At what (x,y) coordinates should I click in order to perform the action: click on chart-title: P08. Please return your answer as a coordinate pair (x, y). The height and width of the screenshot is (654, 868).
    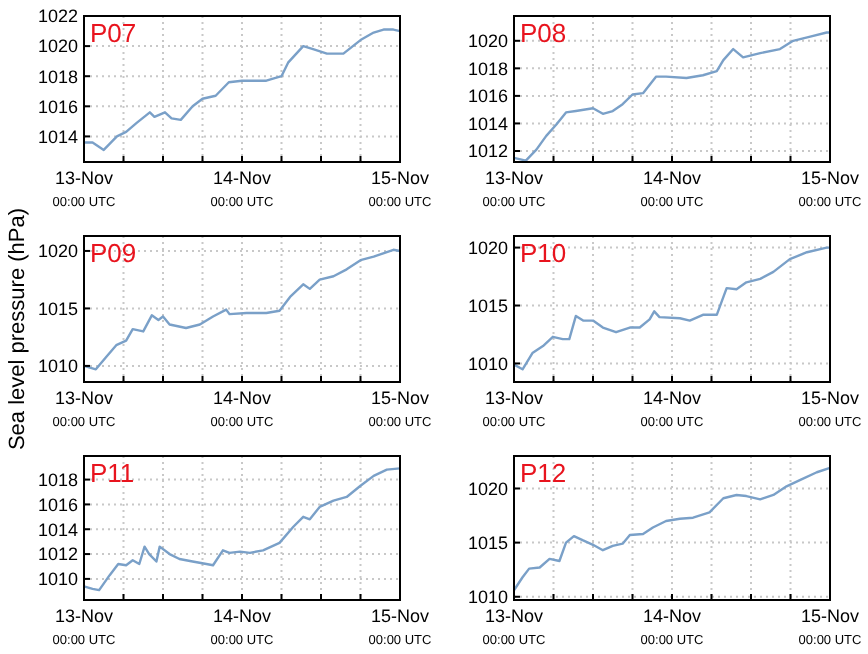
    Looking at the image, I should click on (543, 33).